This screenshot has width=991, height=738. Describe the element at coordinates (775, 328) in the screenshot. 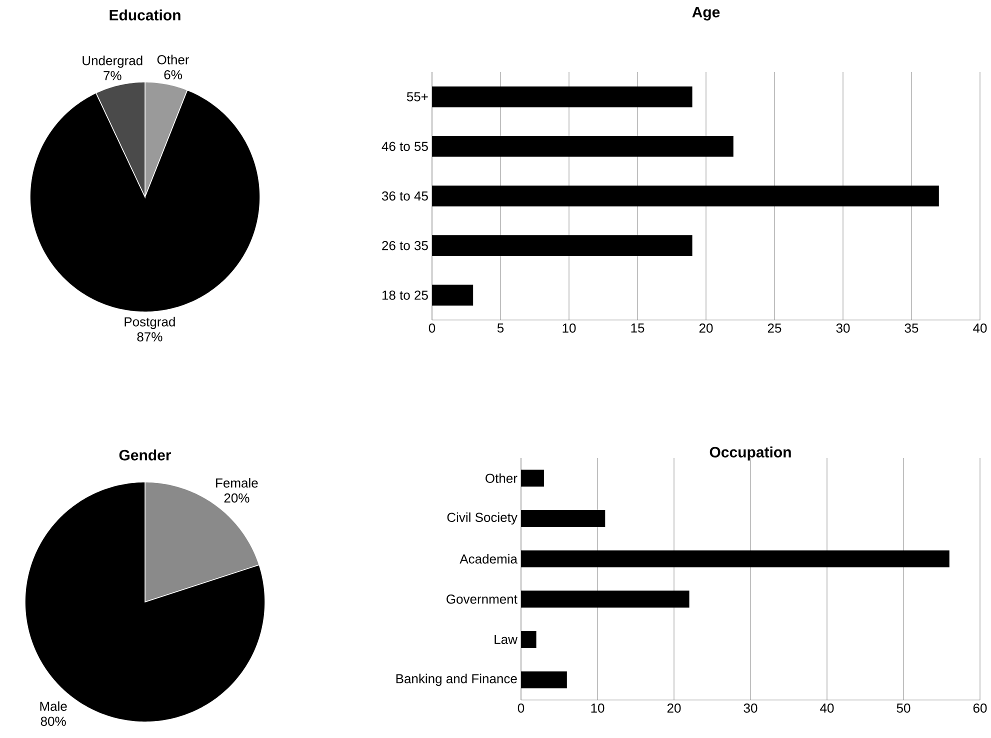

I see `x-tick-label: 25` at that location.